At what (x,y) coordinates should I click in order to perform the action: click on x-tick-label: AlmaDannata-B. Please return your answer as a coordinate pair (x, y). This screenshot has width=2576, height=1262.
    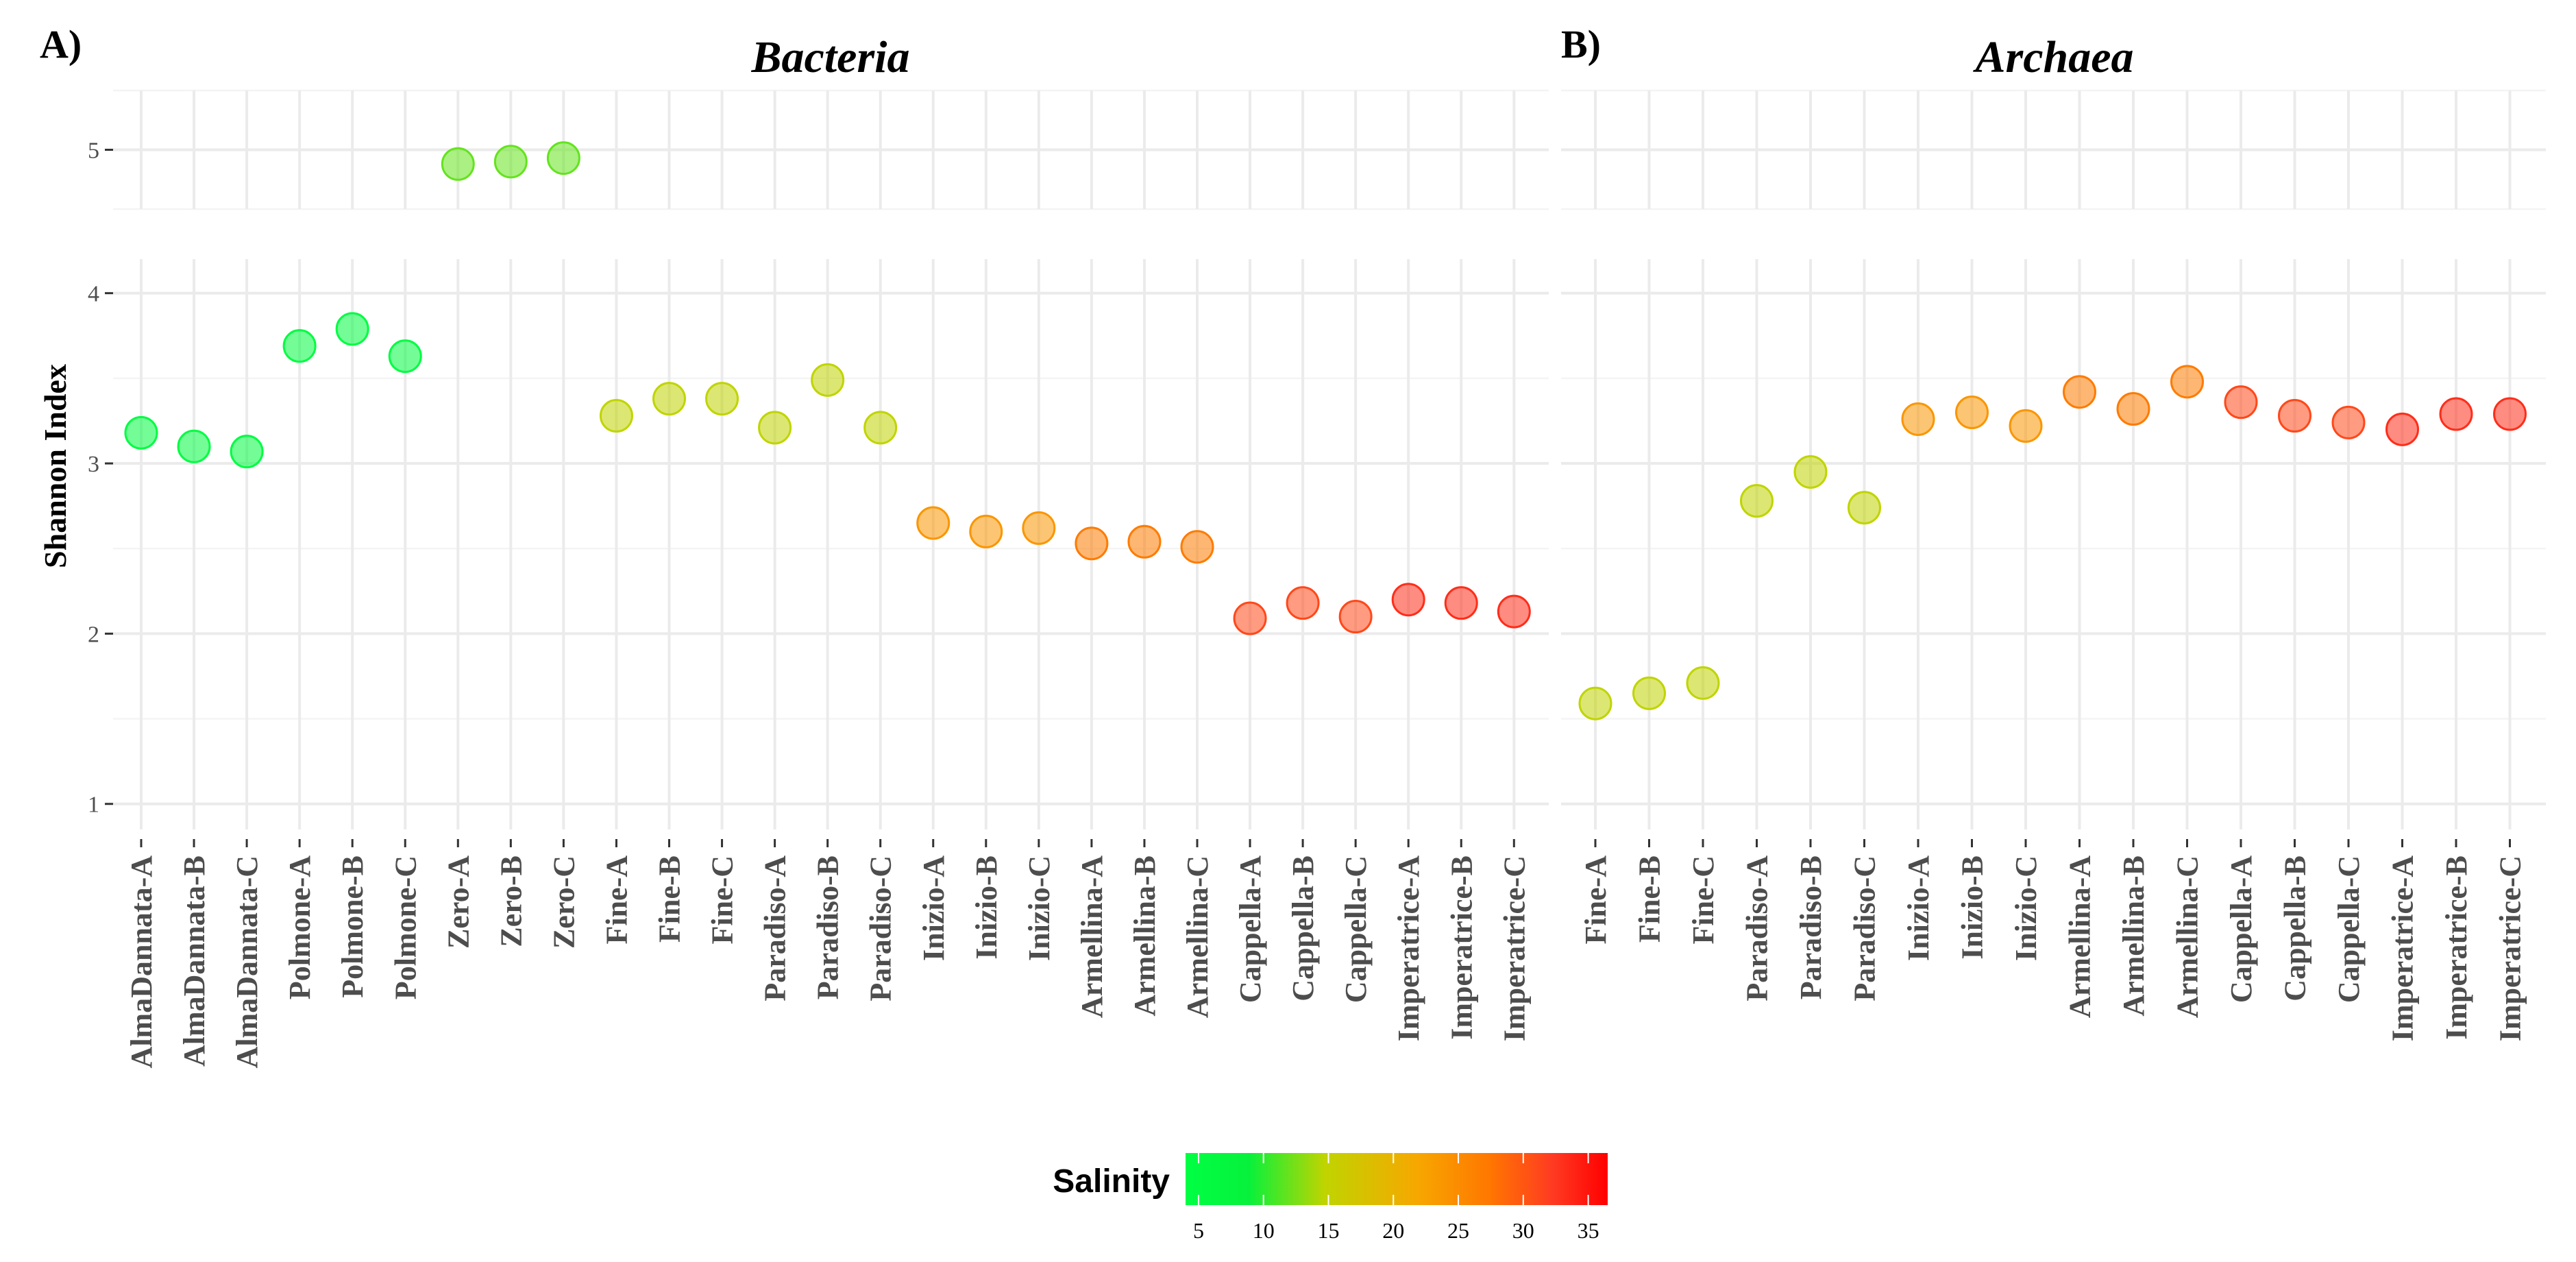
    Looking at the image, I should click on (194, 961).